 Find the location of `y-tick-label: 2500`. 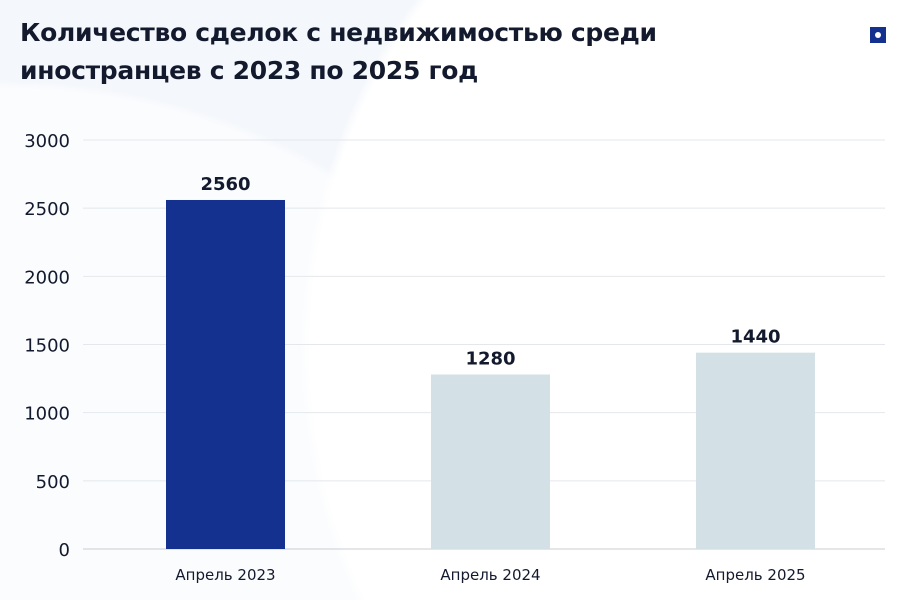

y-tick-label: 2500 is located at coordinates (47, 209).